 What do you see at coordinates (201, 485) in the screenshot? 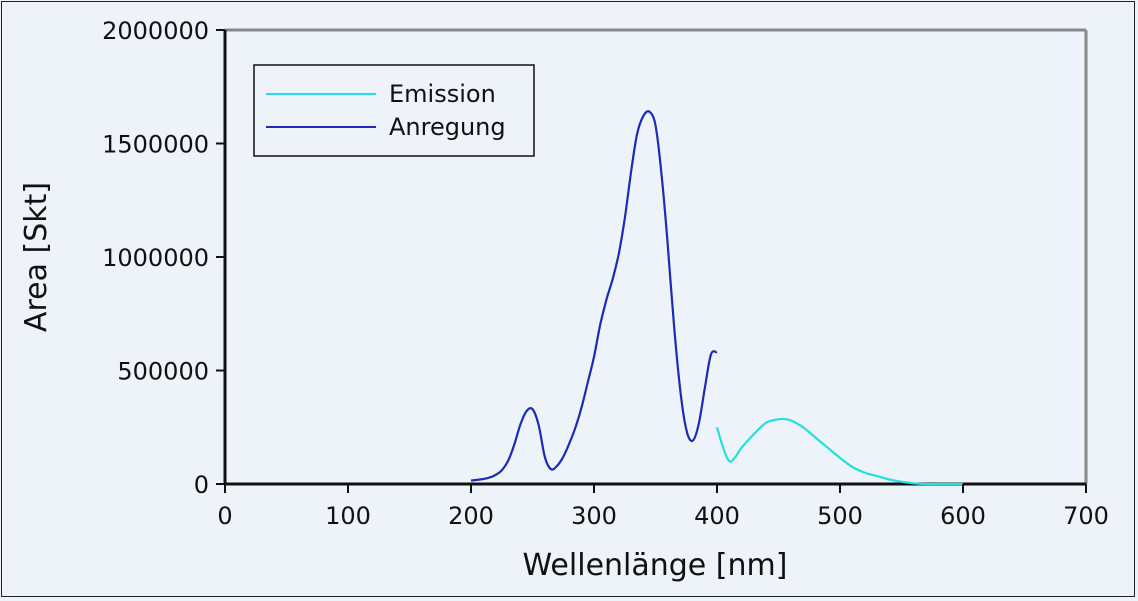
I see `y-tick-label: 0` at bounding box center [201, 485].